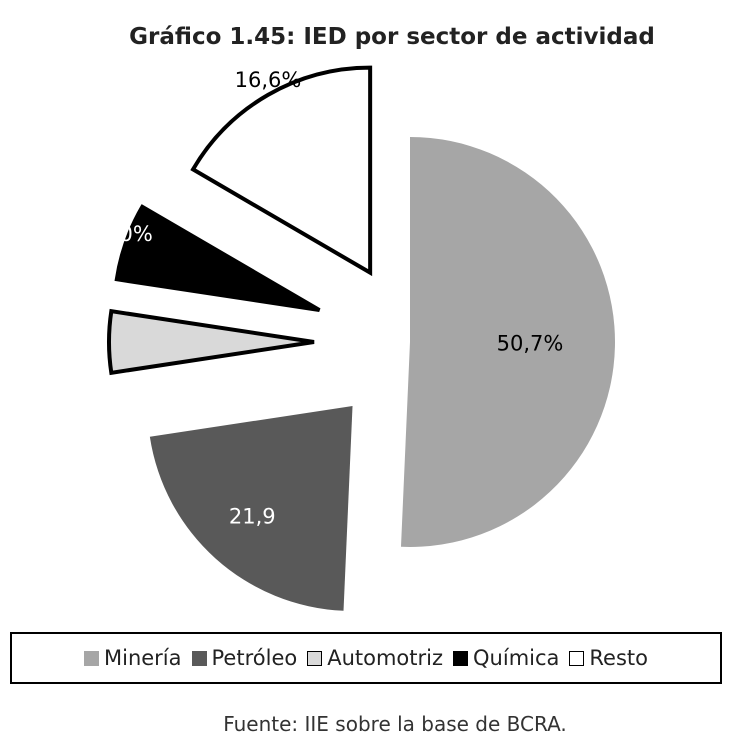 The height and width of the screenshot is (752, 744). I want to click on legend-item-automotriz: Automotriz, so click(375, 658).